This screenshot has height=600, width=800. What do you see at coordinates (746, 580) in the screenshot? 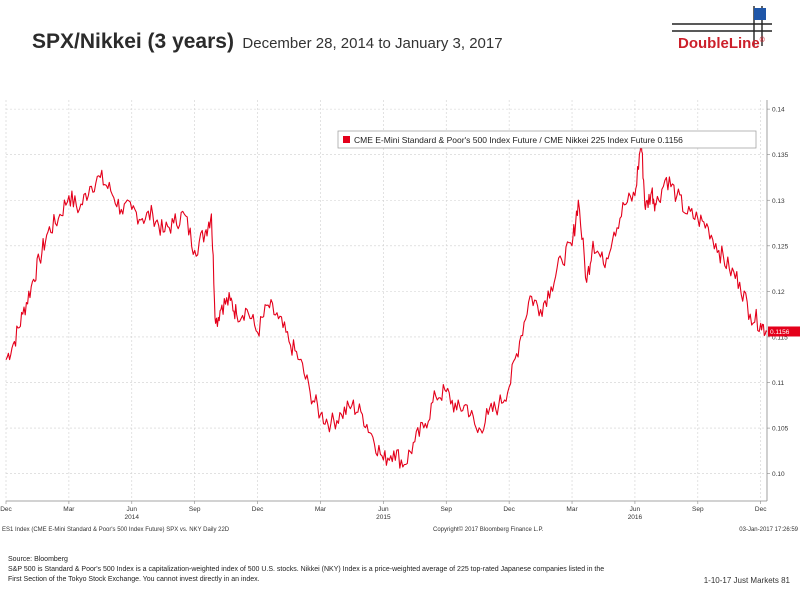
I see `page-number: 1-10-17 Just Markets 81` at bounding box center [746, 580].